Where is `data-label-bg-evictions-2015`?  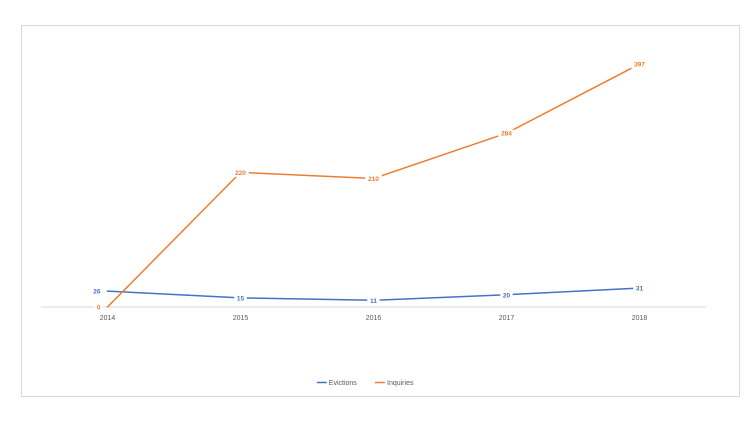 data-label-bg-evictions-2015 is located at coordinates (240, 298).